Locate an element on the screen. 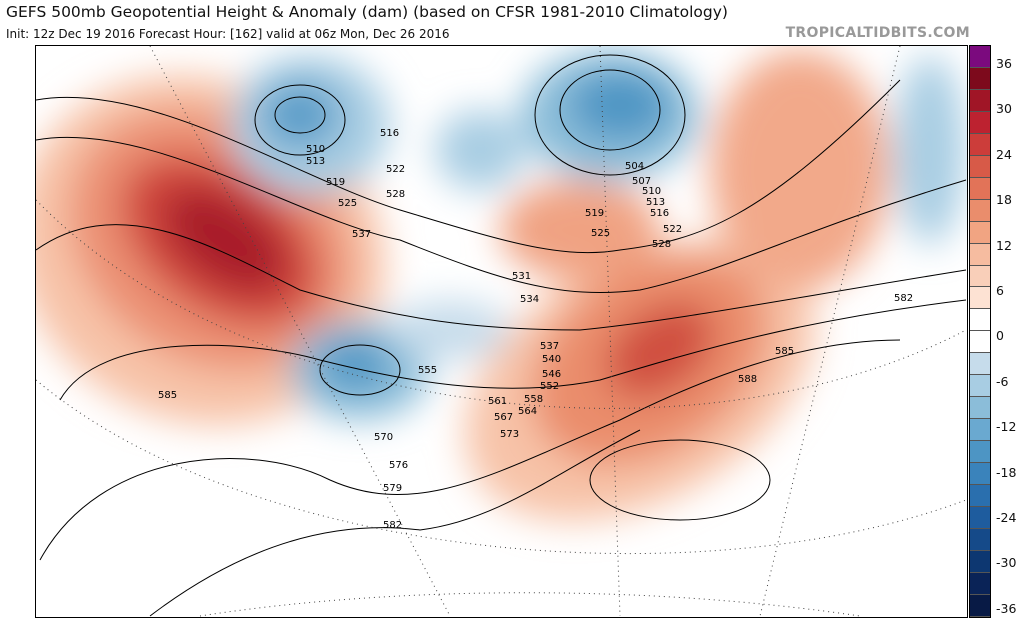 This screenshot has width=1024, height=638. contour-label: 504 is located at coordinates (634, 166).